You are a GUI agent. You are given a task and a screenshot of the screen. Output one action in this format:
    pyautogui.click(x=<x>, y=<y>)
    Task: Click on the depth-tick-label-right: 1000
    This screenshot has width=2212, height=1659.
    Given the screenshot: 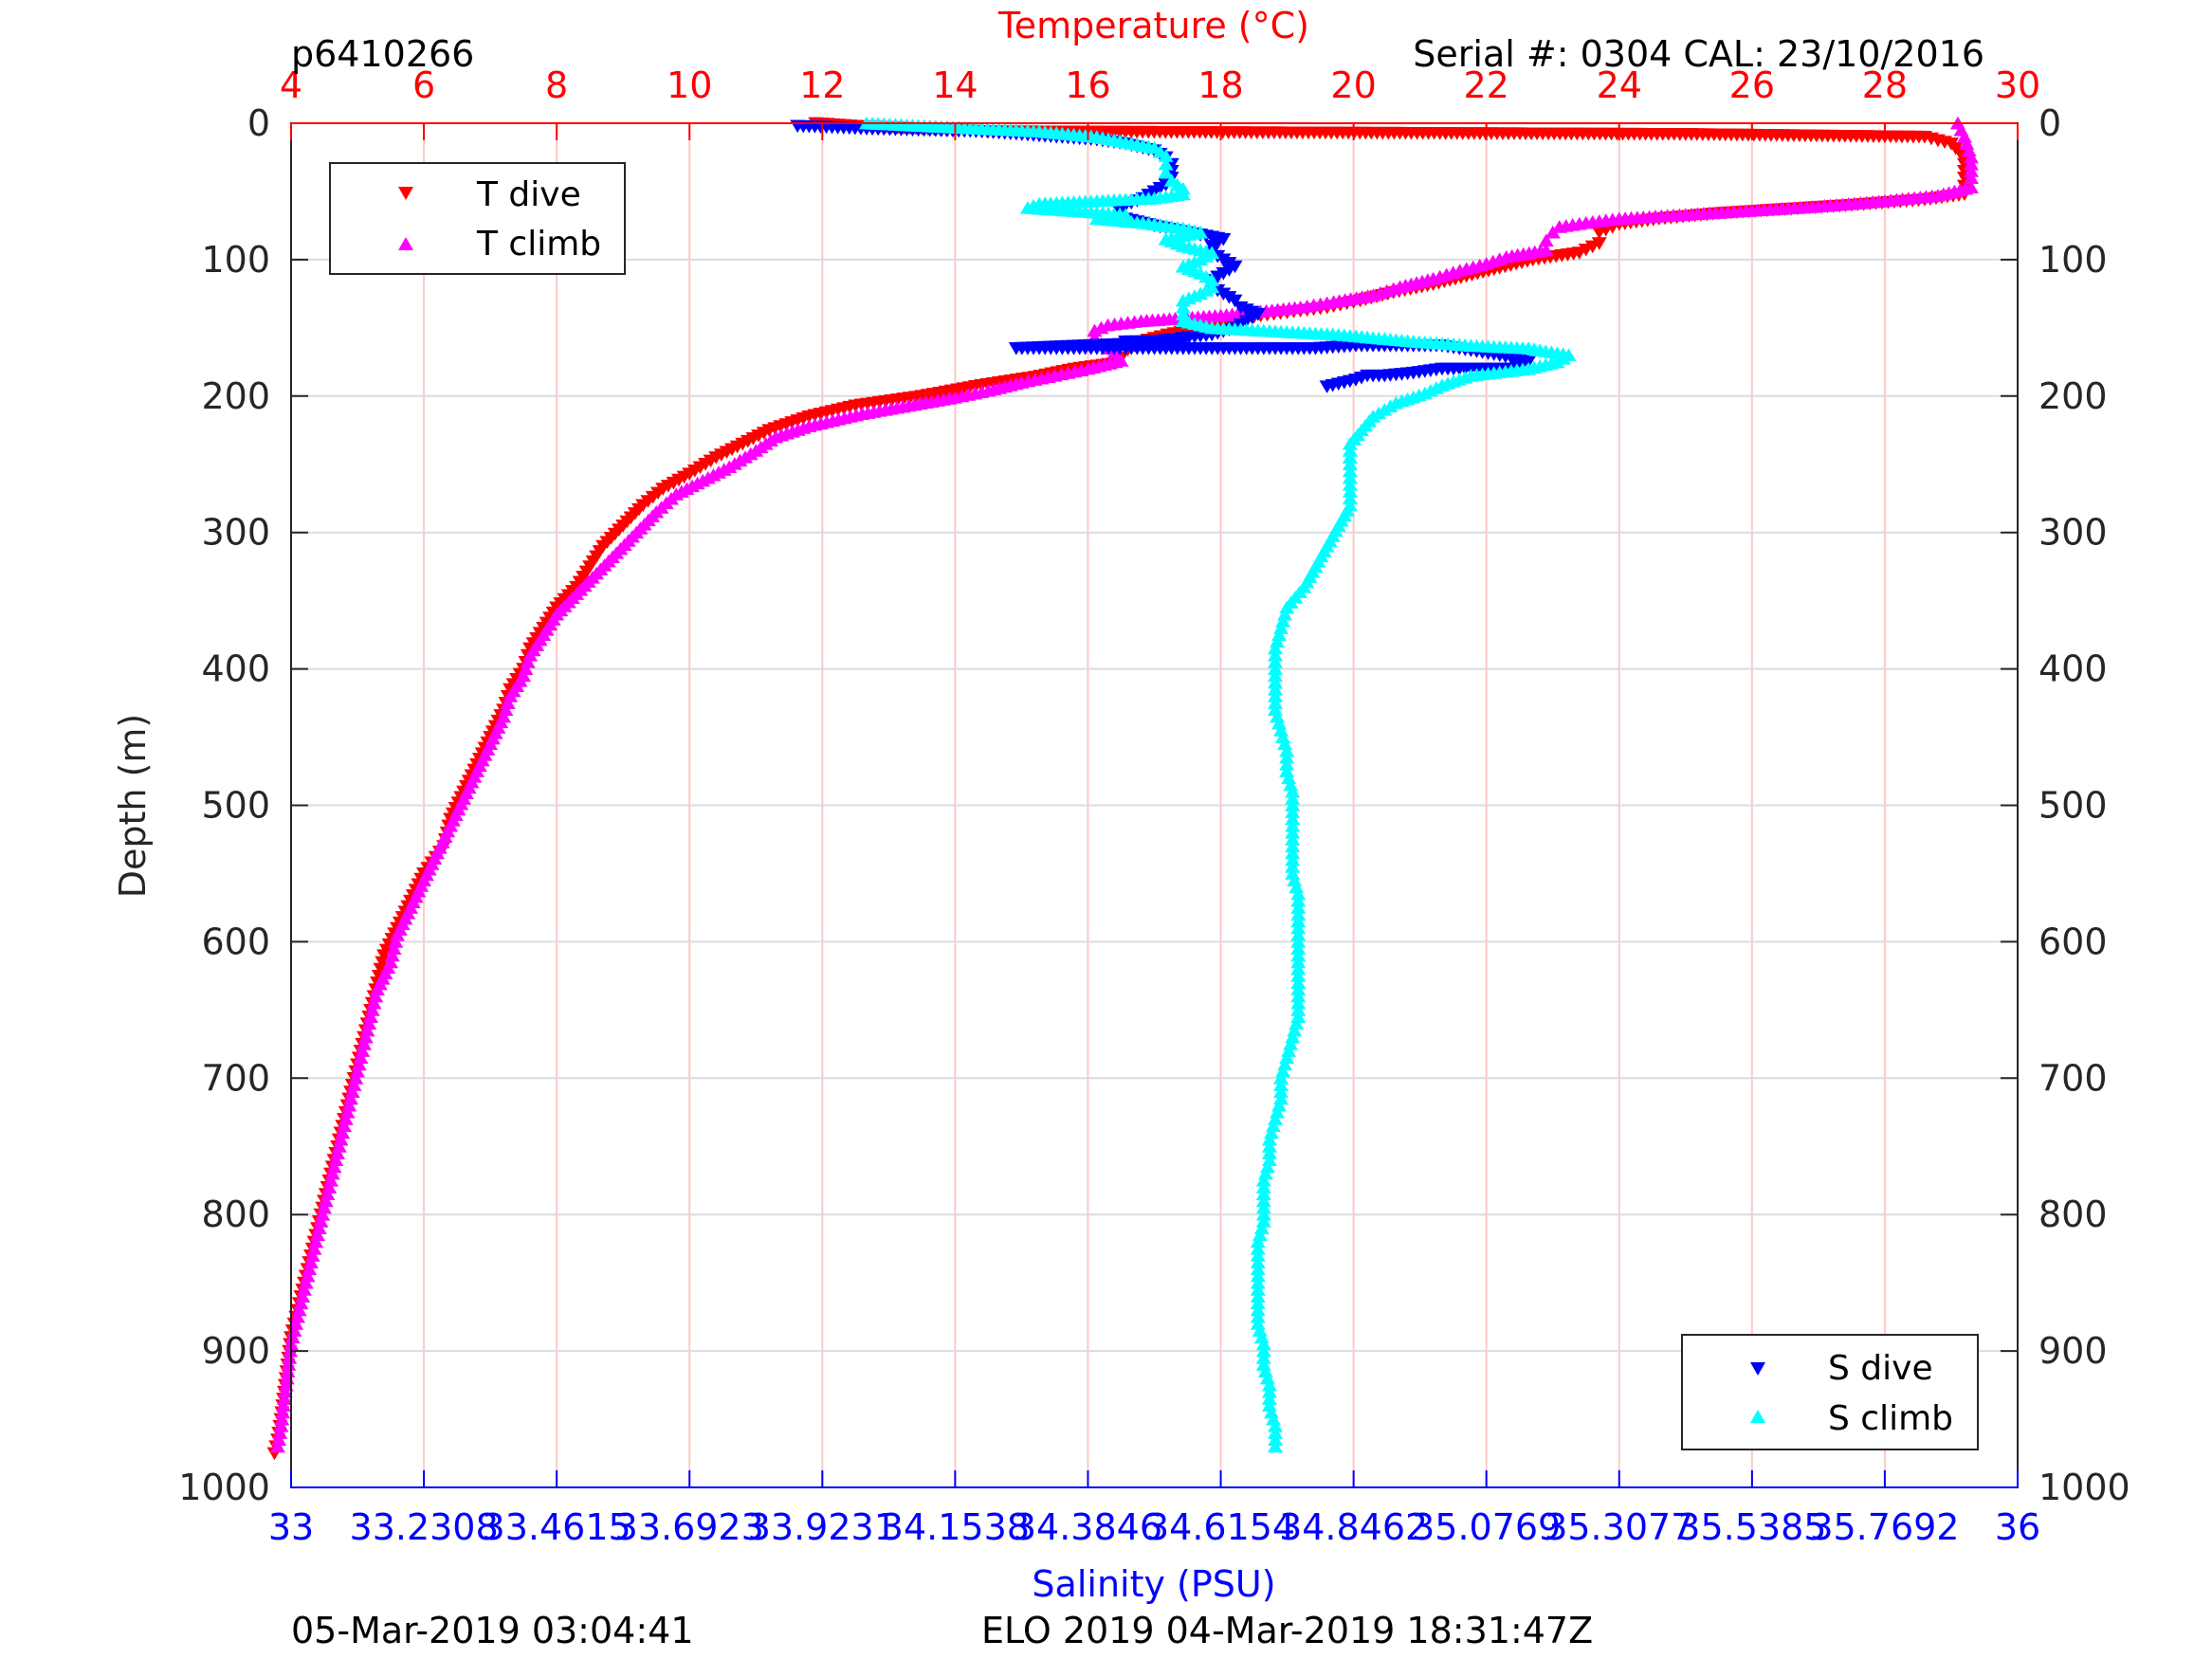 What is the action you would take?
    pyautogui.click(x=2084, y=1487)
    